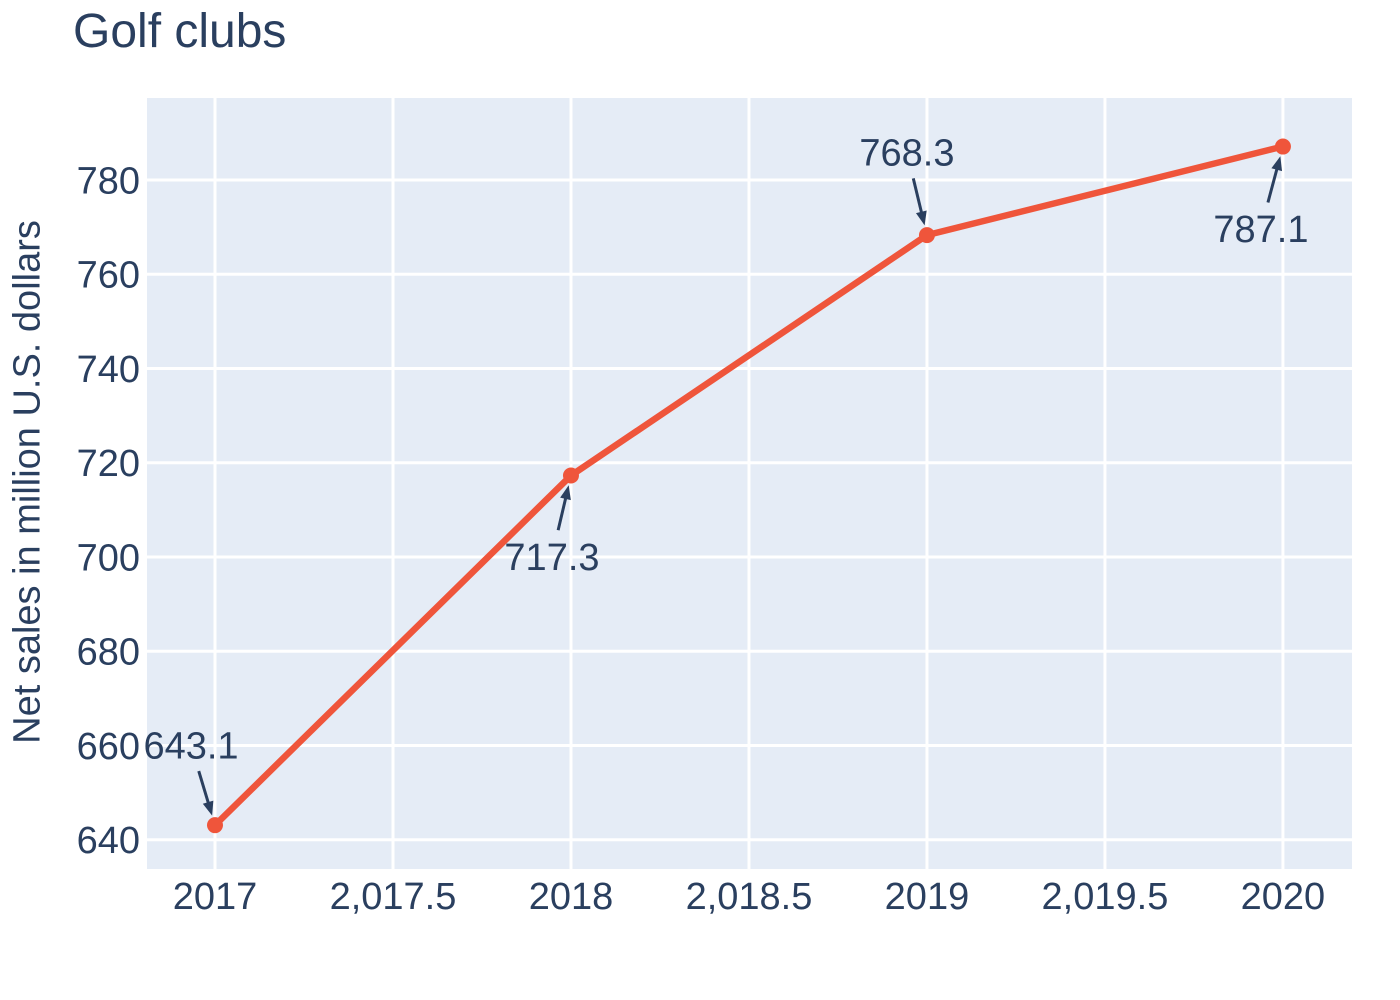  What do you see at coordinates (393, 897) in the screenshot?
I see `x-tick-label: 2,017.5` at bounding box center [393, 897].